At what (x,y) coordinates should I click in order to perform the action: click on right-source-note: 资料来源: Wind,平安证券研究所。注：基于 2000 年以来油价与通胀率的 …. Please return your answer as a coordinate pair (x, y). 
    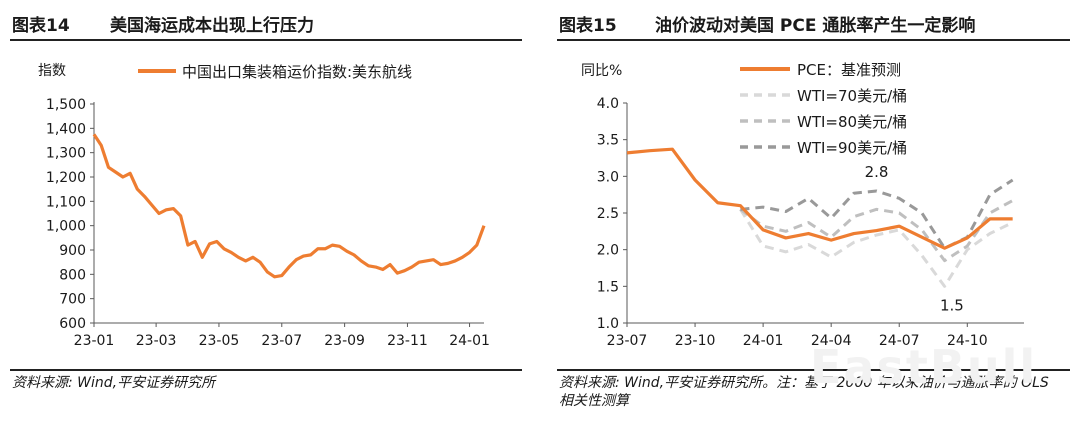
    Looking at the image, I should click on (804, 392).